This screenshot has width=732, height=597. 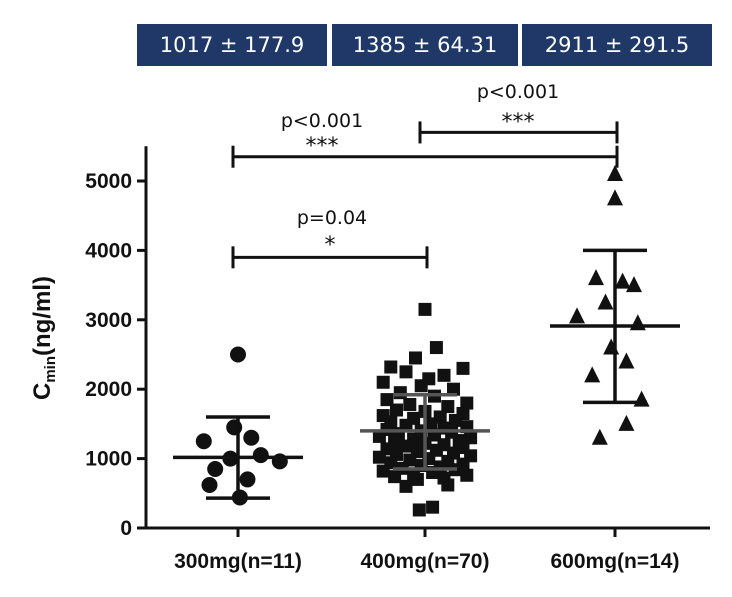 What do you see at coordinates (322, 121) in the screenshot?
I see `p-value-label-1: p<0.001` at bounding box center [322, 121].